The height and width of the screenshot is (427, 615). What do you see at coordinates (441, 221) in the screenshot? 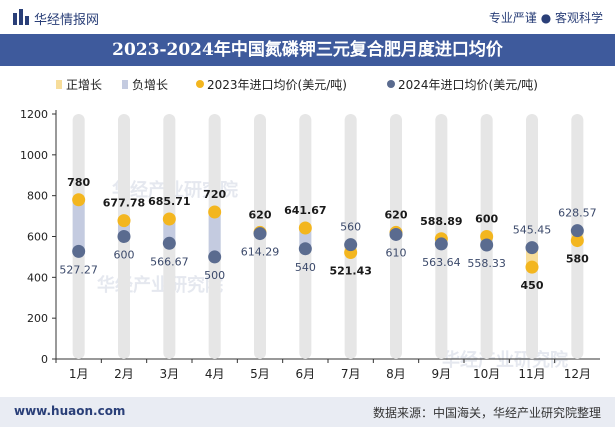
I see `data-label-2023: 588.89` at bounding box center [441, 221].